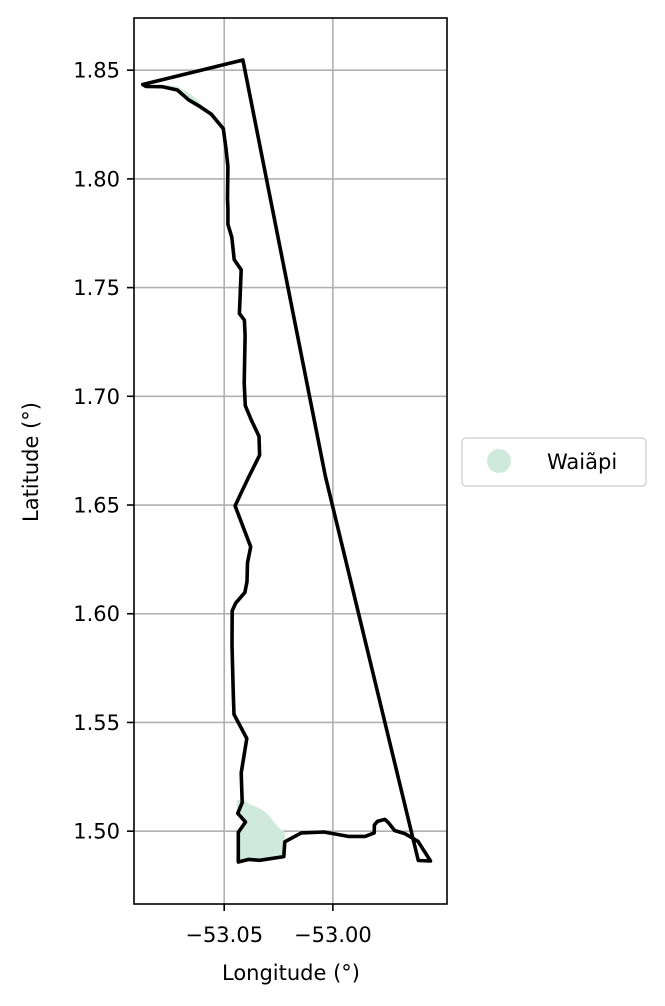 The width and height of the screenshot is (665, 1006). What do you see at coordinates (96, 506) in the screenshot?
I see `y-tick-label-3: 1.65` at bounding box center [96, 506].